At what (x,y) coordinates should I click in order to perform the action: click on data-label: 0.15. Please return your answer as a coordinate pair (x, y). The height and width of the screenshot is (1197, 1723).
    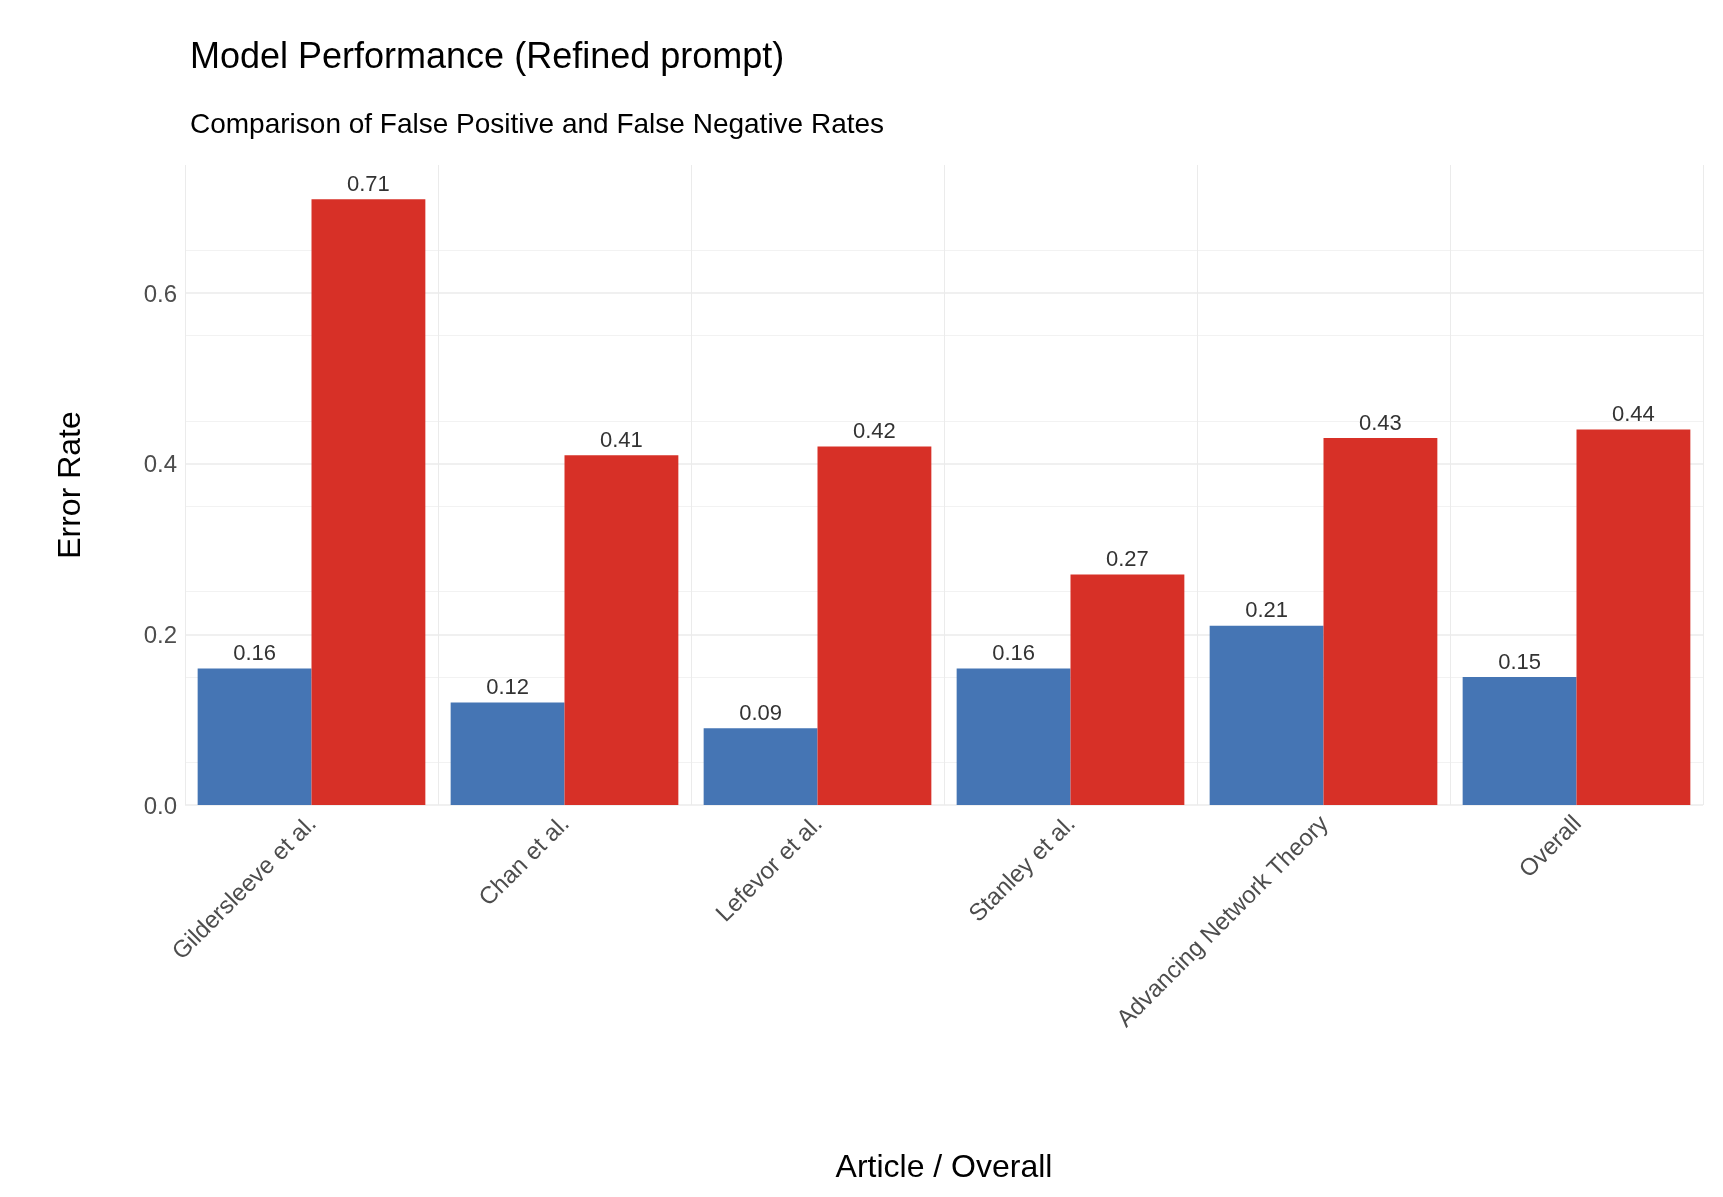
    Looking at the image, I should click on (1519, 661).